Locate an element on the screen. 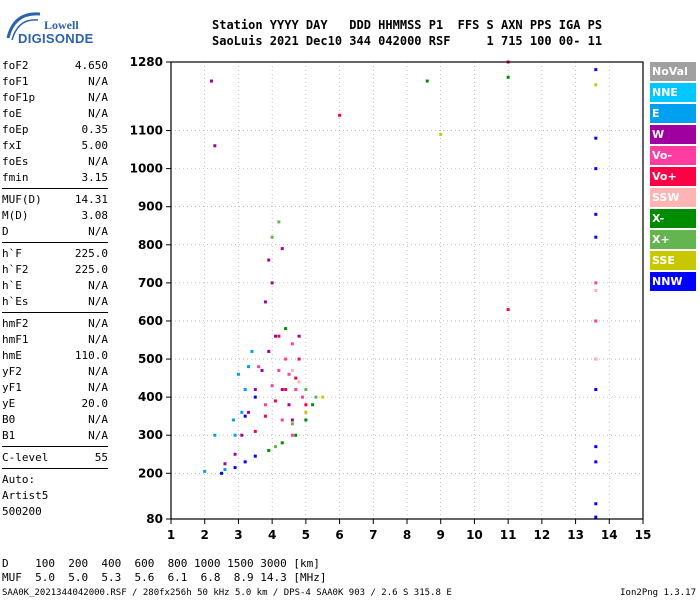 Image resolution: width=700 pixels, height=600 pixels. param-row: foEs N/A is located at coordinates (55, 162).